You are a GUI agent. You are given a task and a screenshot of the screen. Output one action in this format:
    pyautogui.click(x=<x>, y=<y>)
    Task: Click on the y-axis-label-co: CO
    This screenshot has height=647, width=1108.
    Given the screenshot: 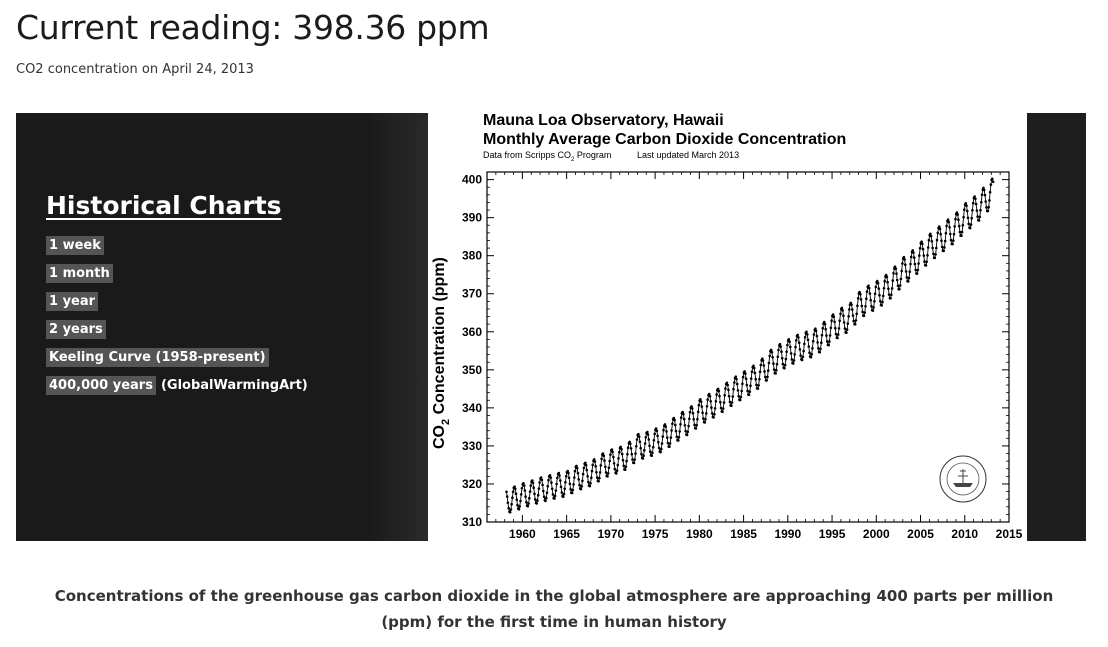 What is the action you would take?
    pyautogui.click(x=439, y=437)
    